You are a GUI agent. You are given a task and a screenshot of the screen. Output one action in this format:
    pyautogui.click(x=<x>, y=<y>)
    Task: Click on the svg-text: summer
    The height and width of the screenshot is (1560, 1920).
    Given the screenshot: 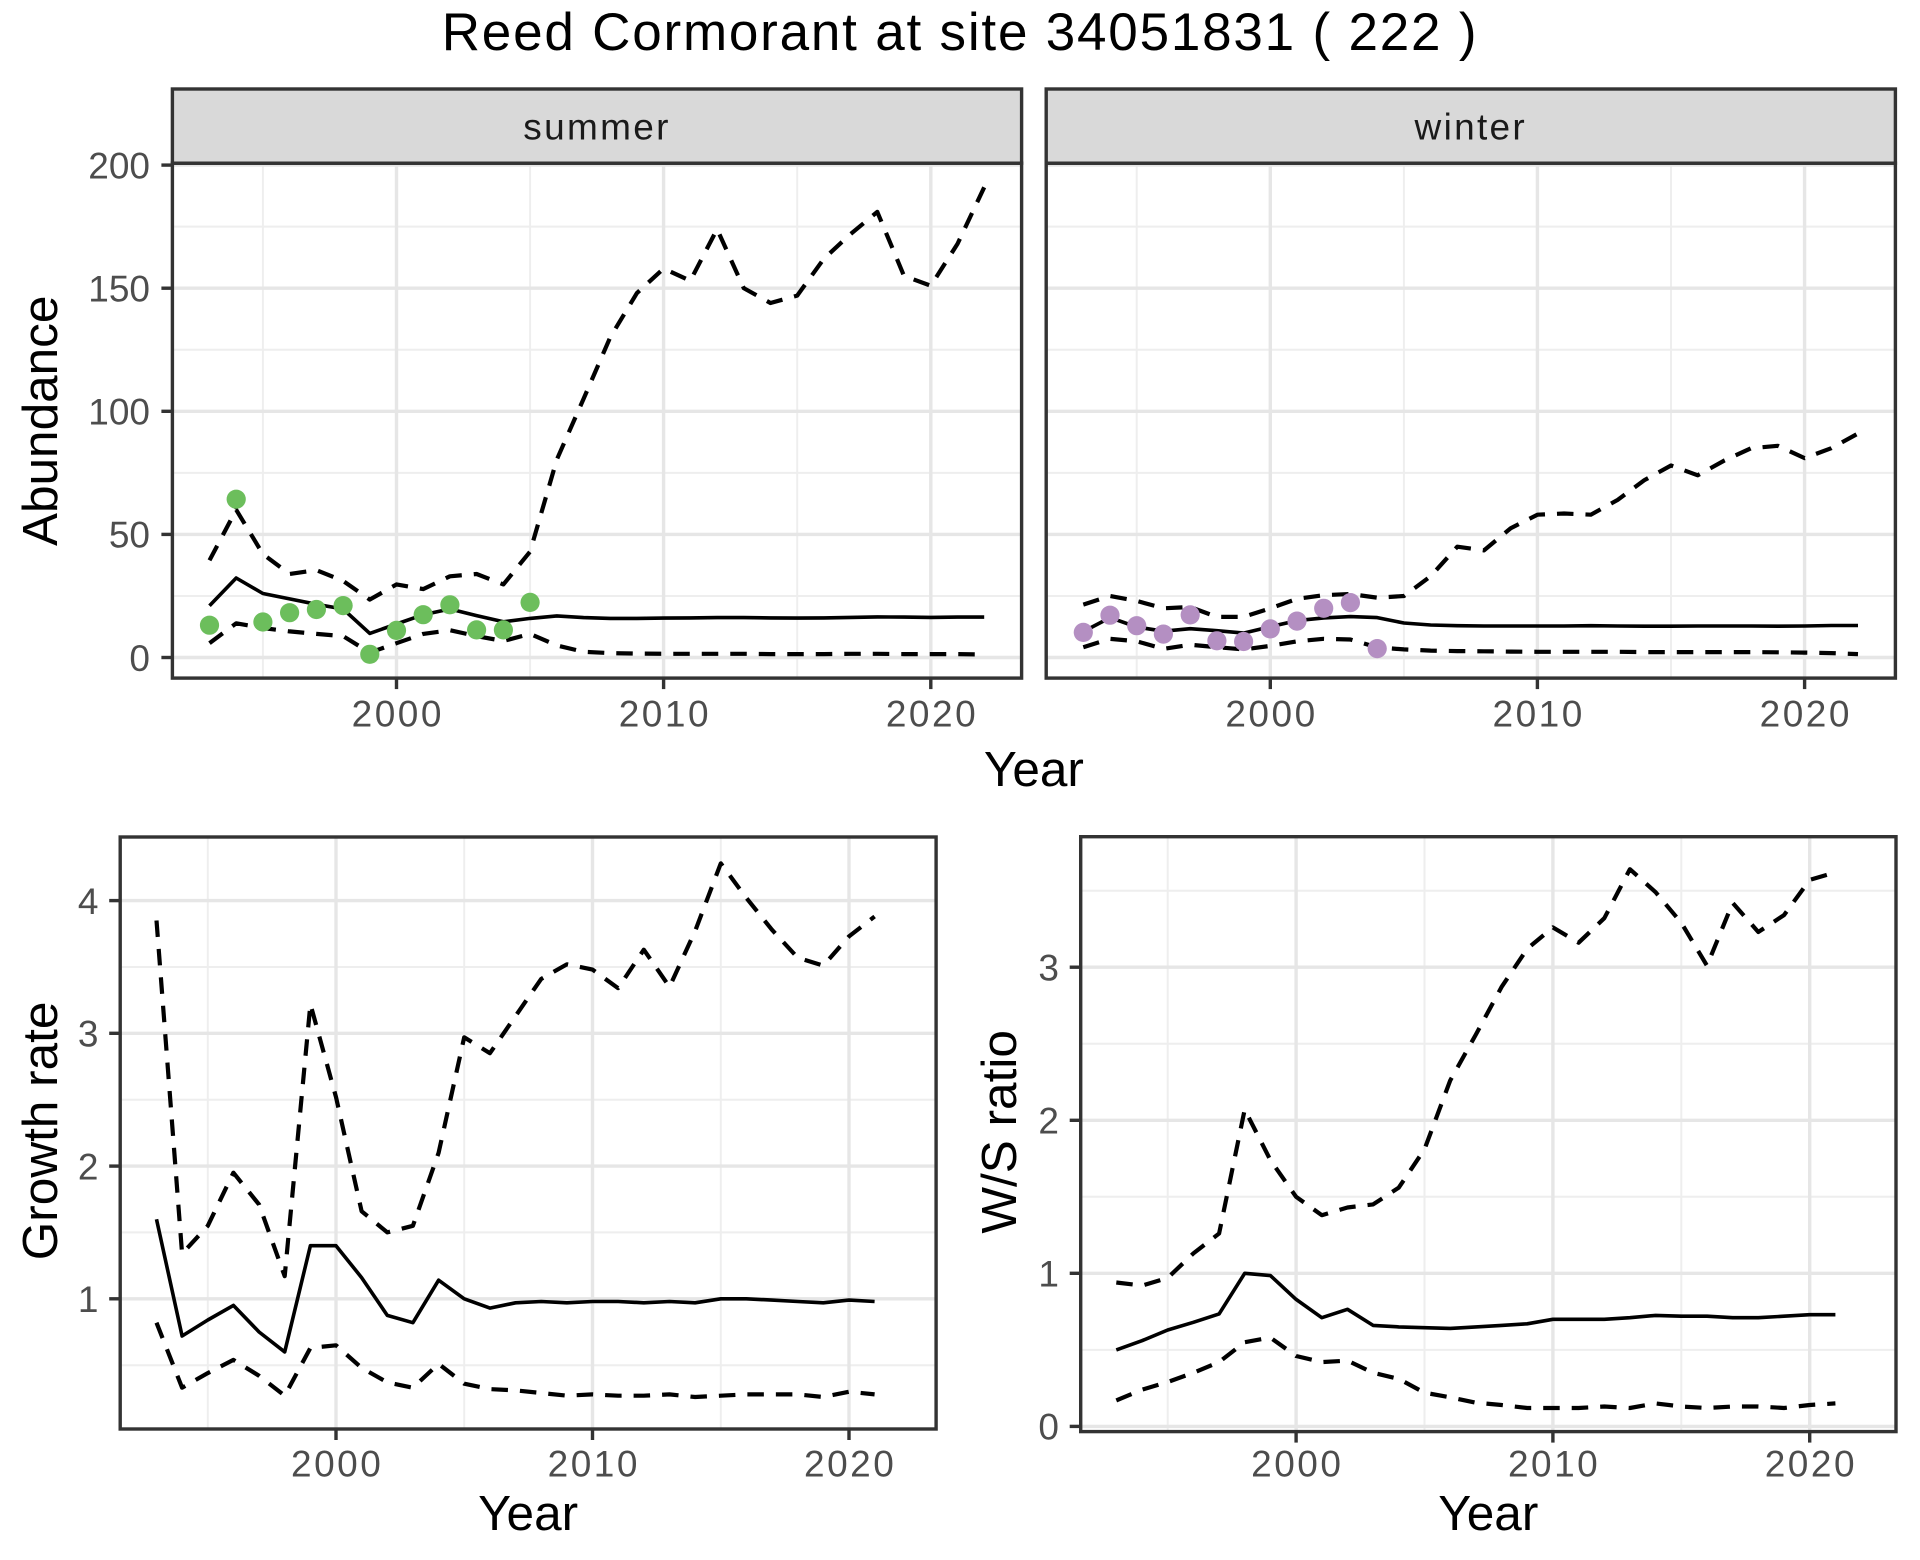 What is the action you would take?
    pyautogui.click(x=596, y=127)
    